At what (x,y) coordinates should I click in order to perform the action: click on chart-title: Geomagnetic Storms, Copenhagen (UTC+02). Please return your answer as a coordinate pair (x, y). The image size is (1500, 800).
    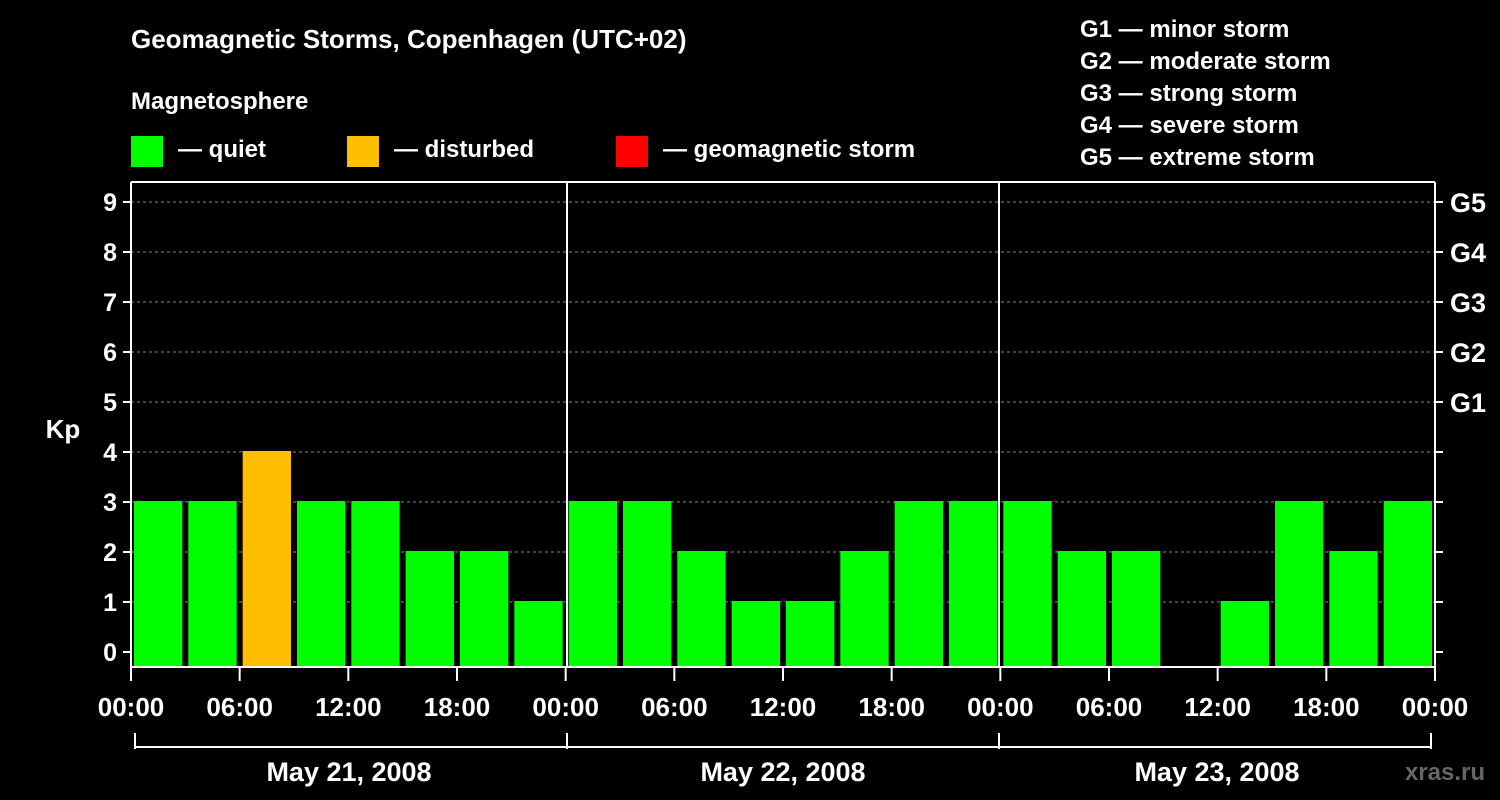
    Looking at the image, I should click on (408, 39).